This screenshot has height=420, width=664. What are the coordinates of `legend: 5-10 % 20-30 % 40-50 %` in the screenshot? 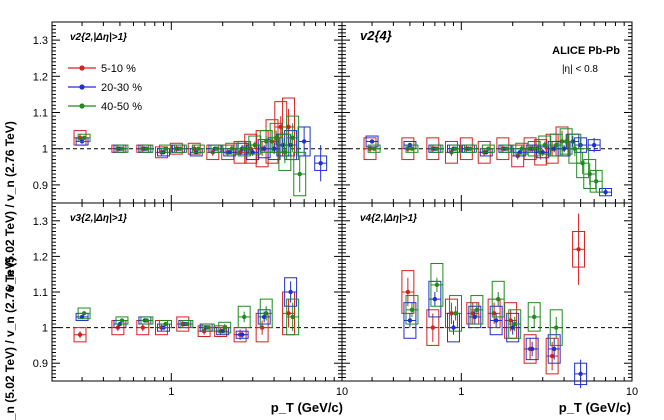 It's located at (105, 88).